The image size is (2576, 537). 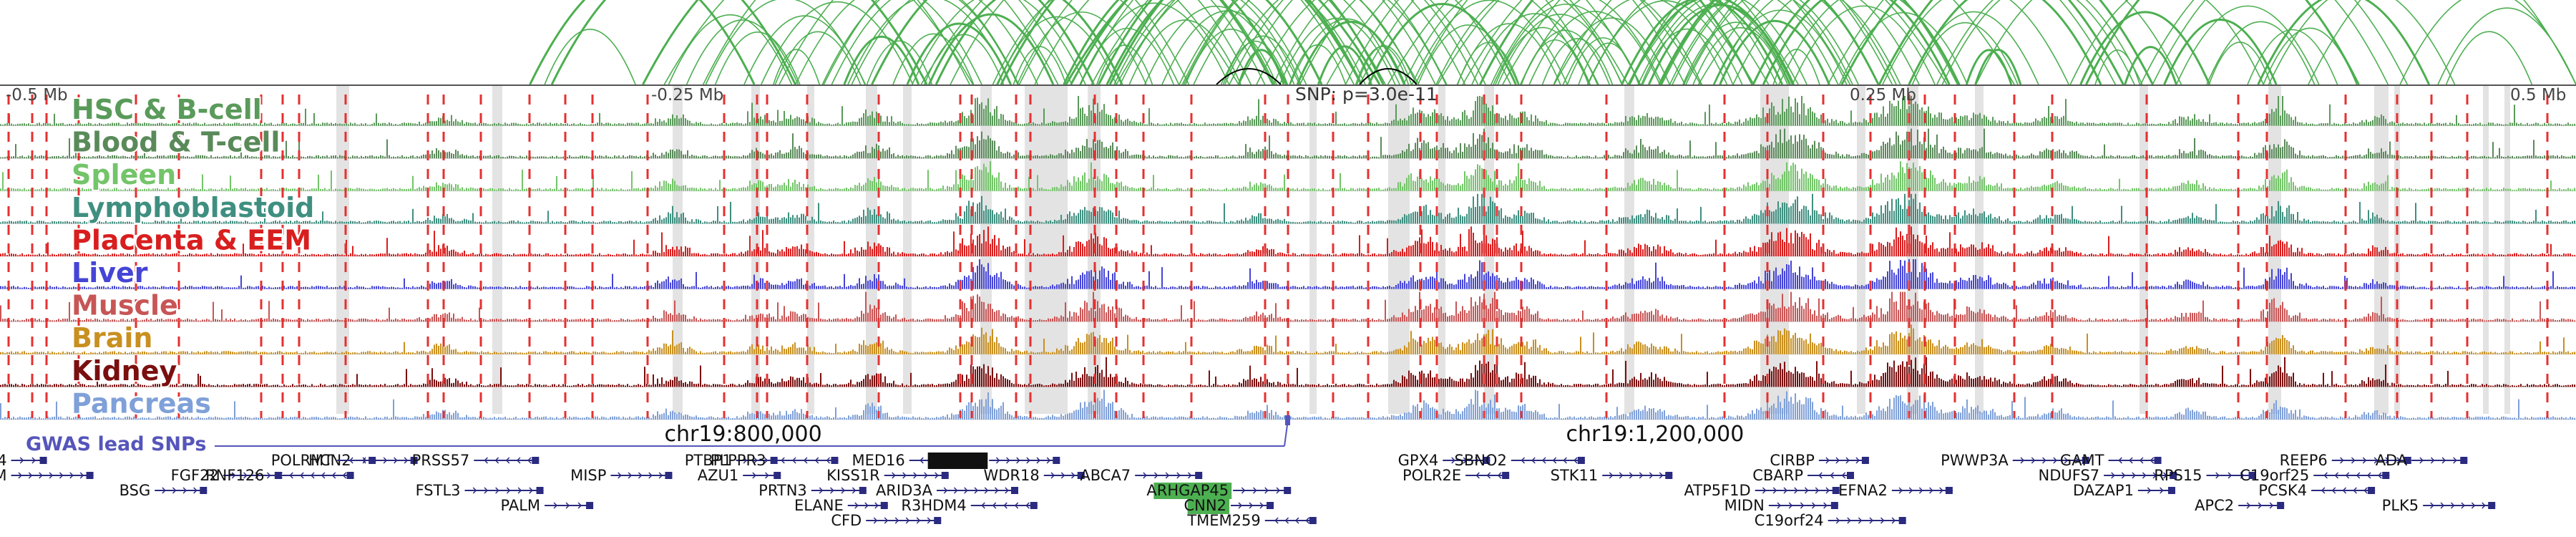 I want to click on gene-abca7: ABCA7, so click(x=1141, y=475).